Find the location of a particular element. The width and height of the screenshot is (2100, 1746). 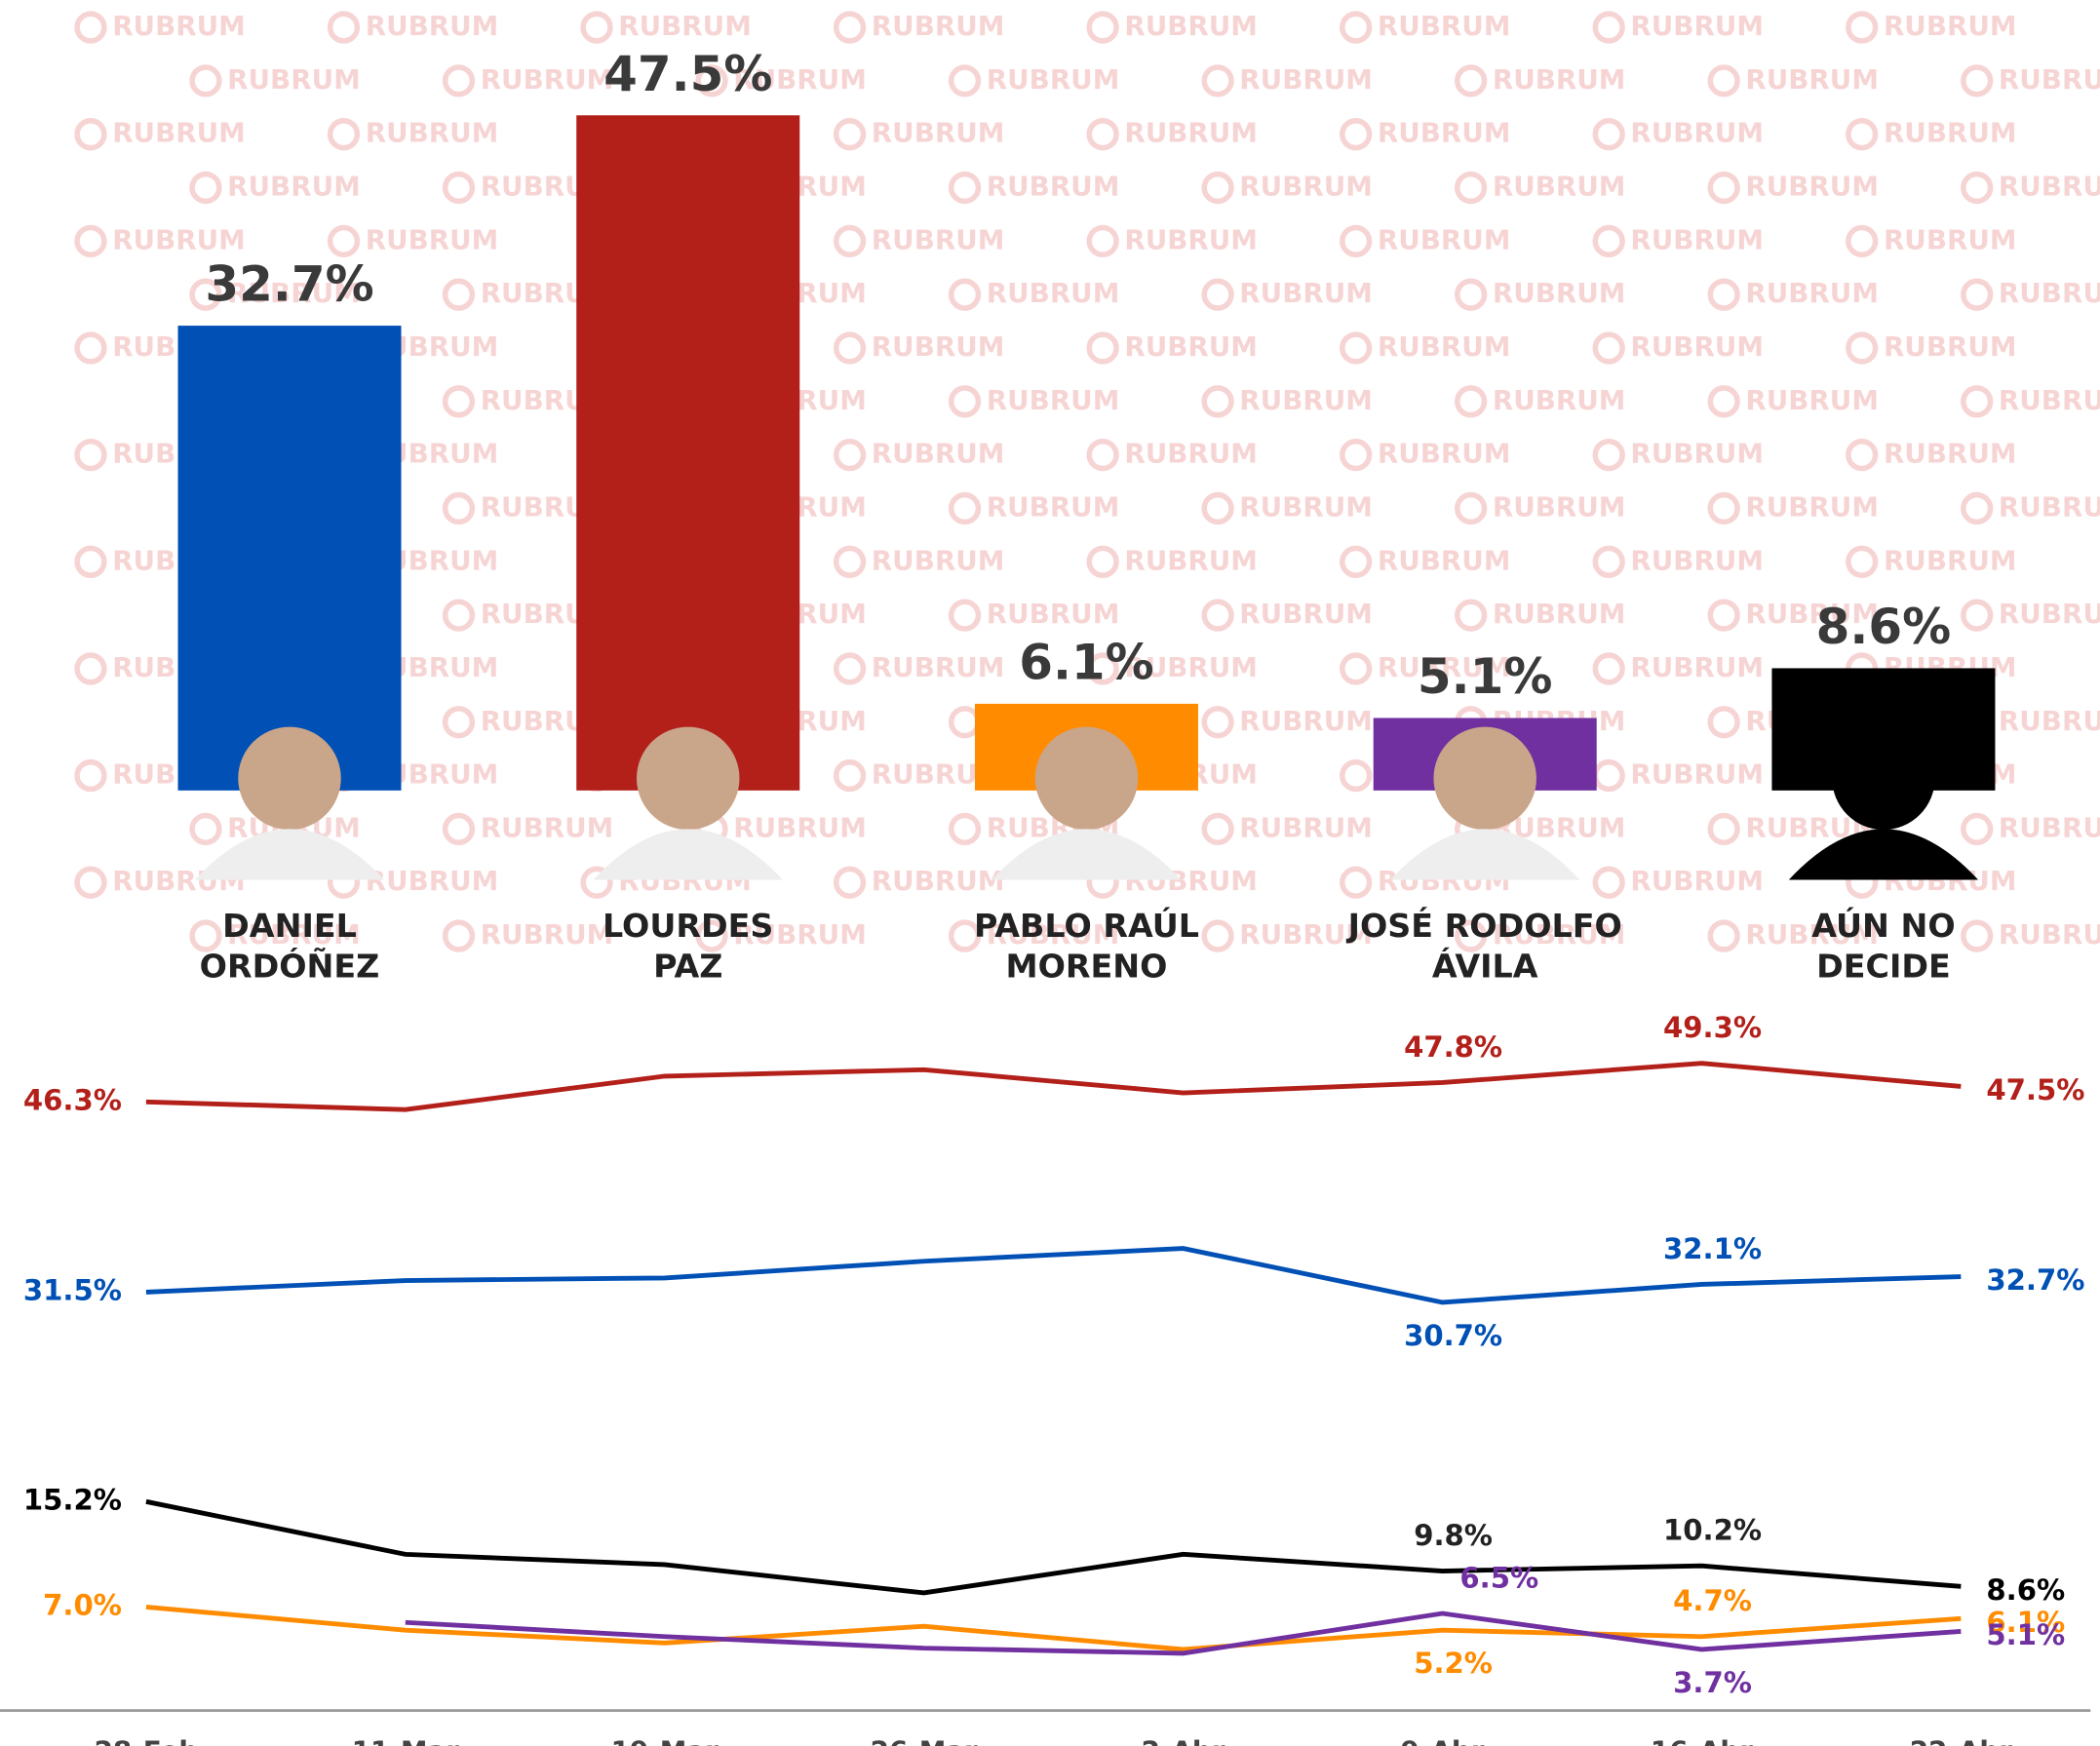

line-value-label: 47.8% is located at coordinates (1453, 1047).